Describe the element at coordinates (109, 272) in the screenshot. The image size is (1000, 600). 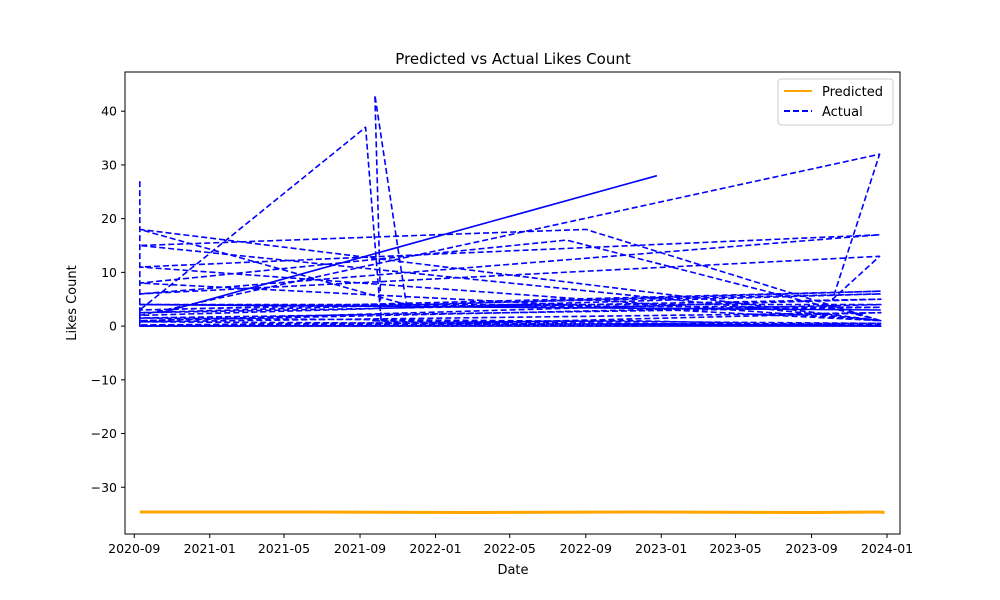
I see `y-tick-label: 10` at that location.